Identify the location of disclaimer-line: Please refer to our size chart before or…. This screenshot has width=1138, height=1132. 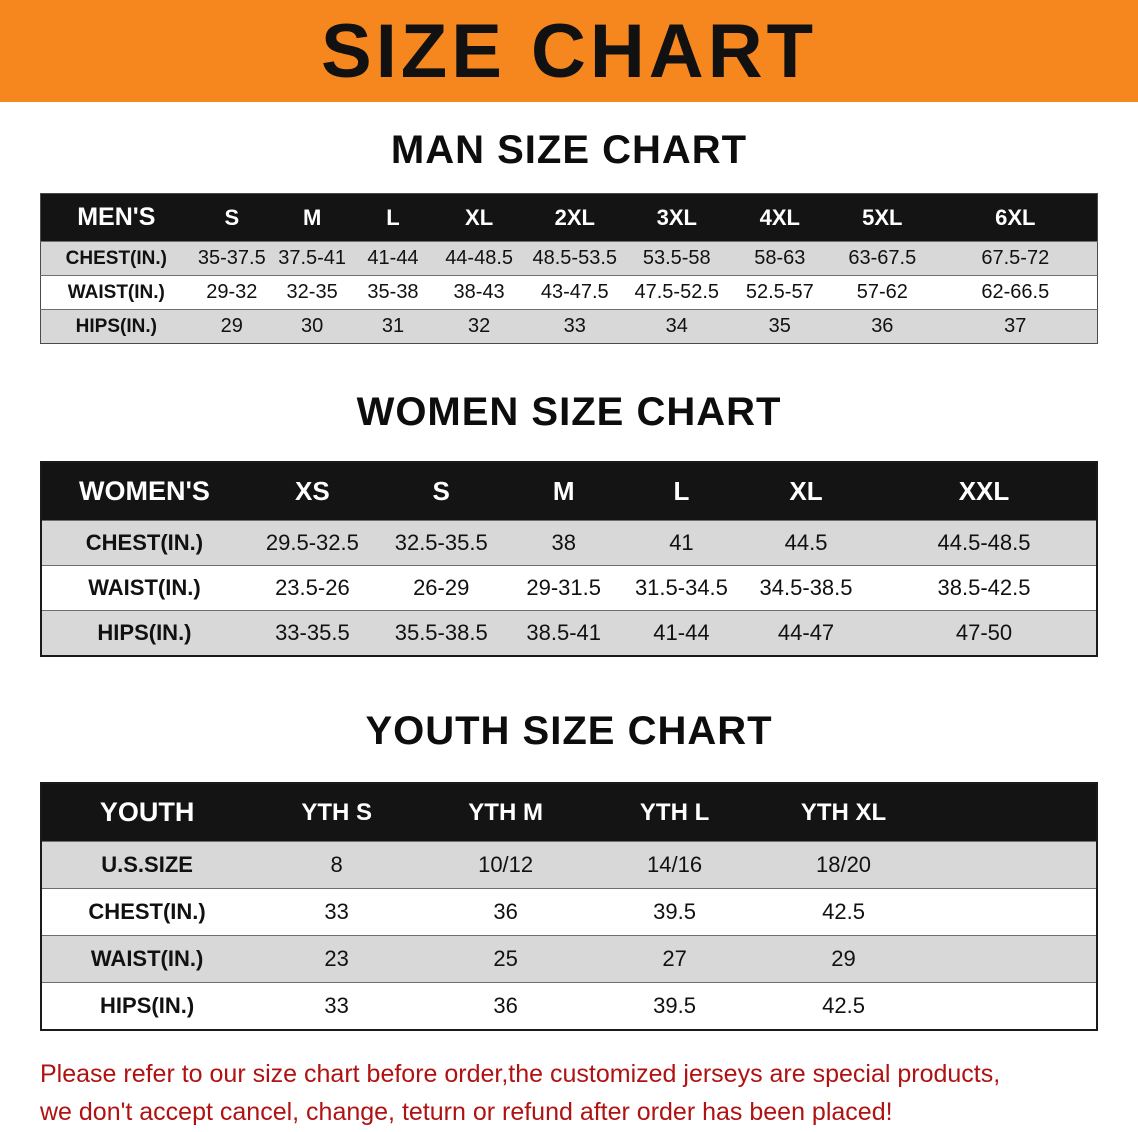
(520, 1074).